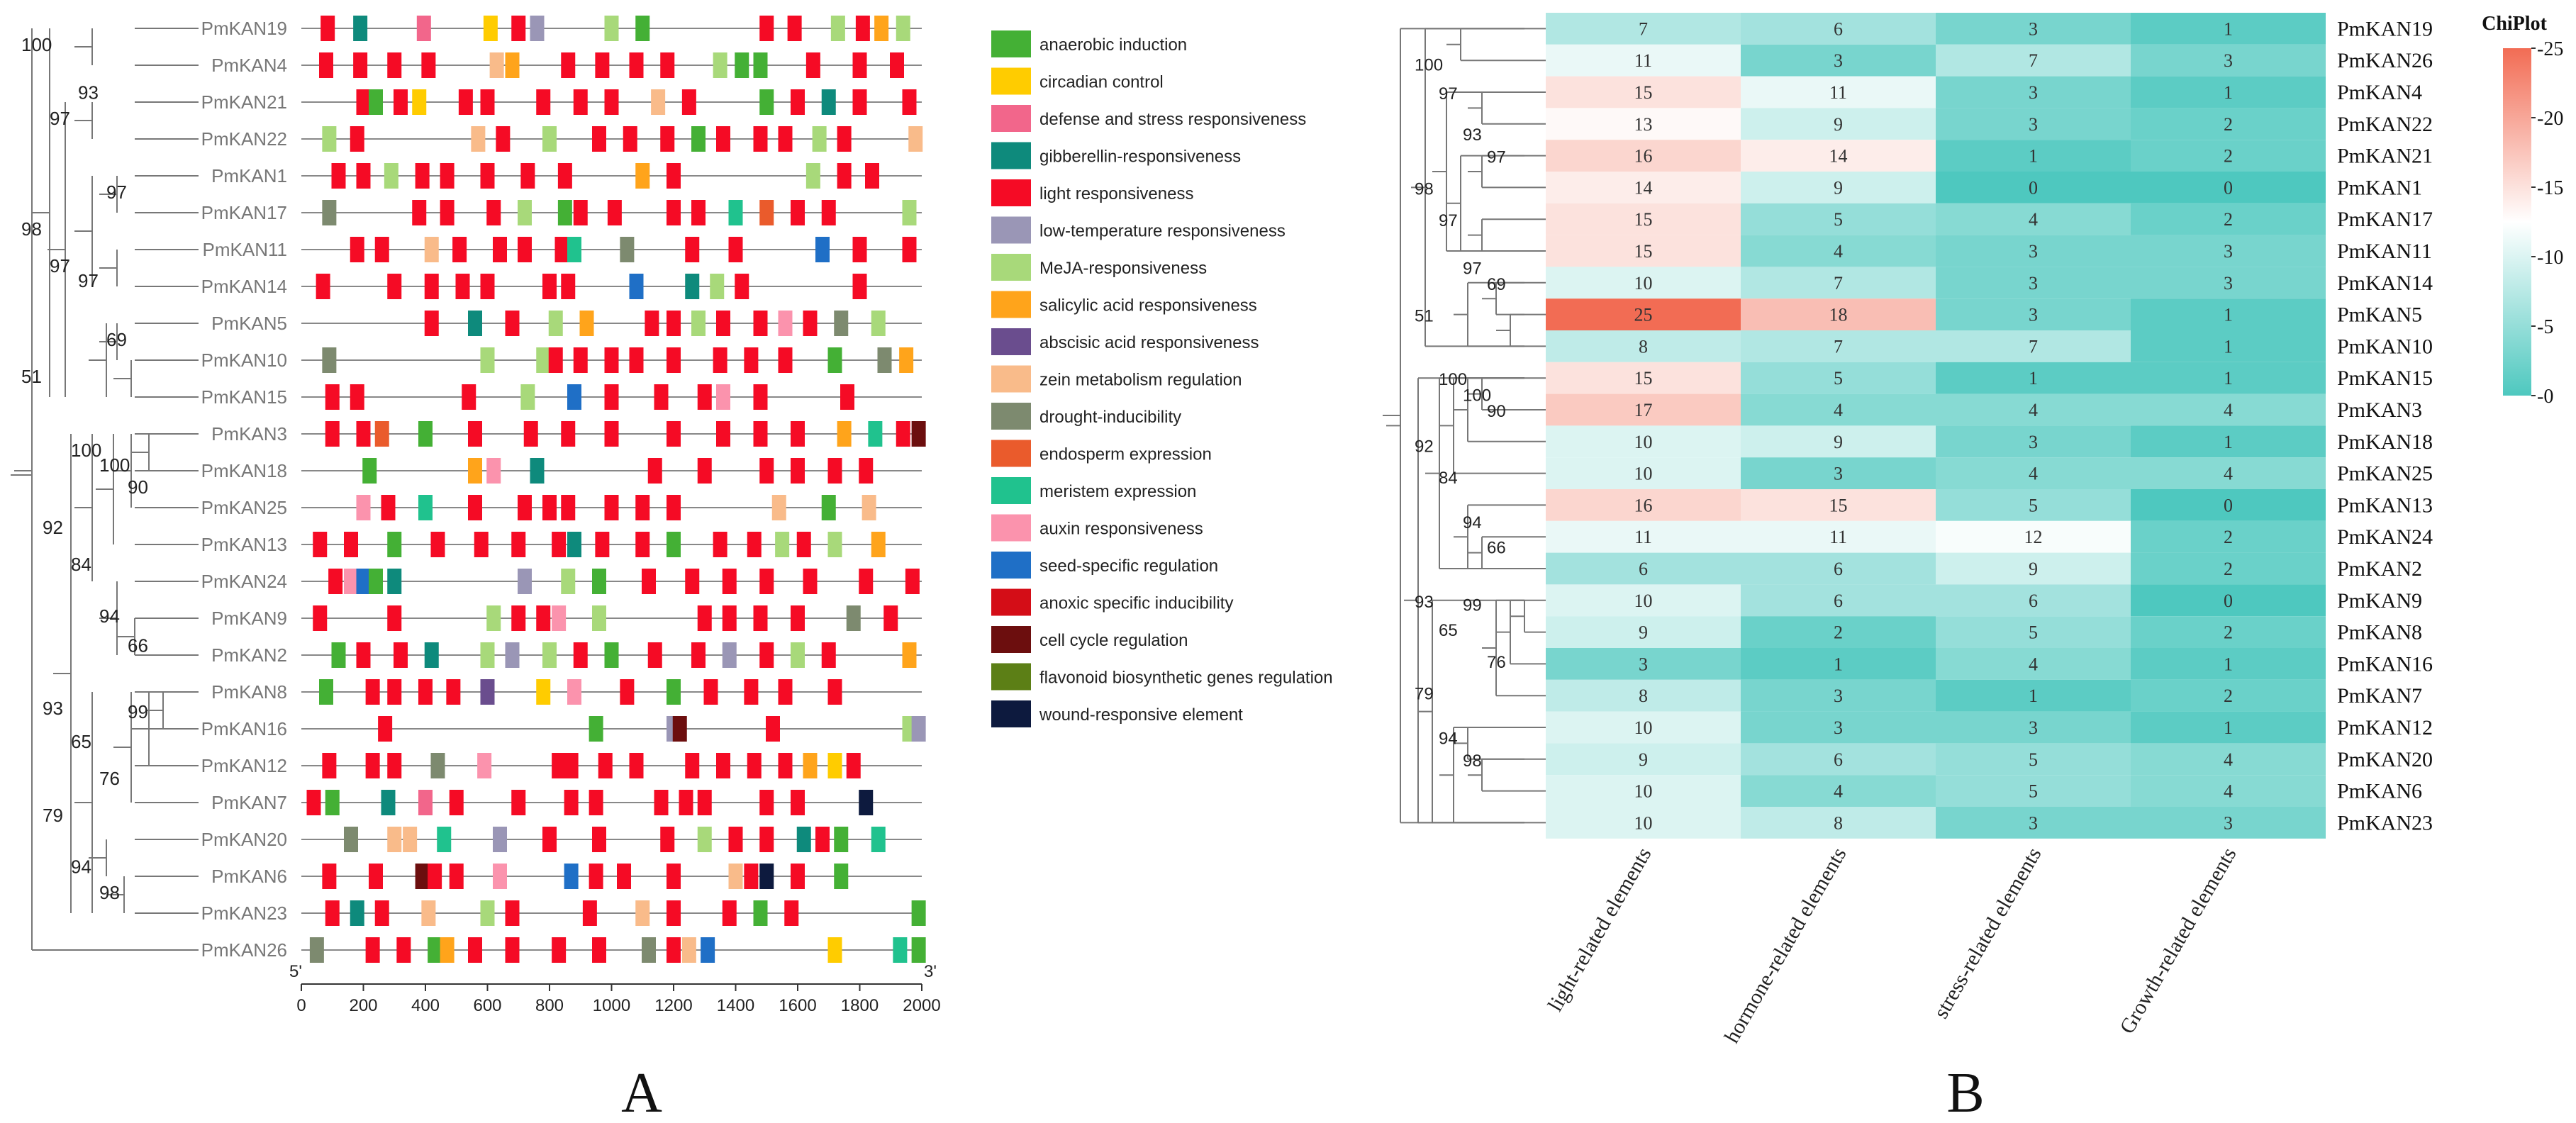 The height and width of the screenshot is (1123, 2576). I want to click on bootstrap-value: 94, so click(81, 867).